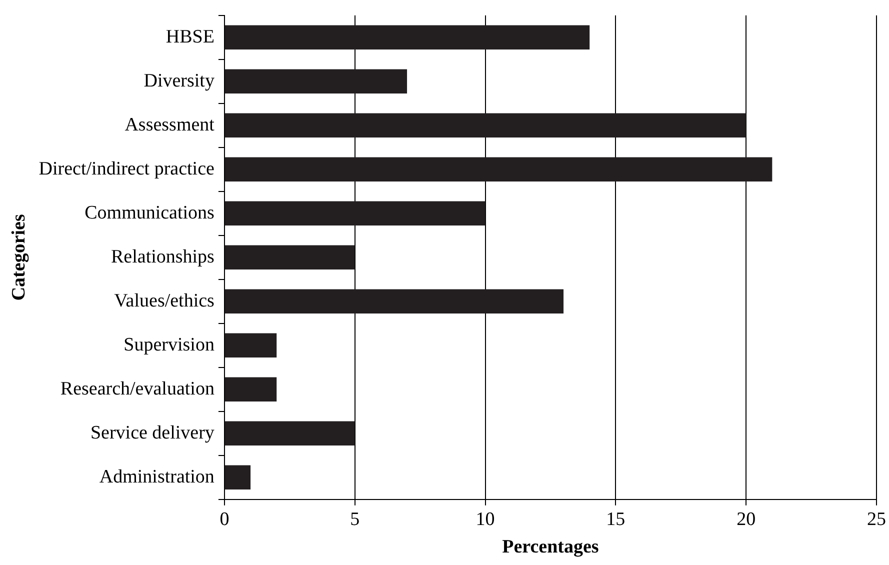 The width and height of the screenshot is (889, 565). What do you see at coordinates (225, 519) in the screenshot?
I see `x-tick-label: 0` at bounding box center [225, 519].